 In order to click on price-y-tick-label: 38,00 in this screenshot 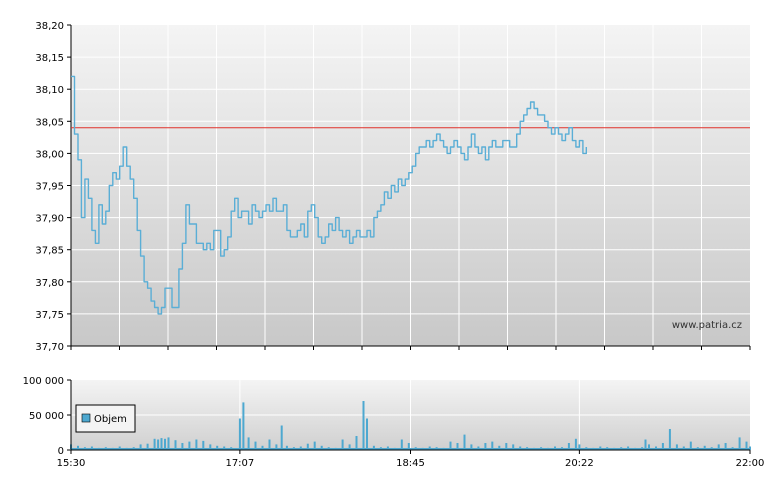, I will do `click(49, 154)`.